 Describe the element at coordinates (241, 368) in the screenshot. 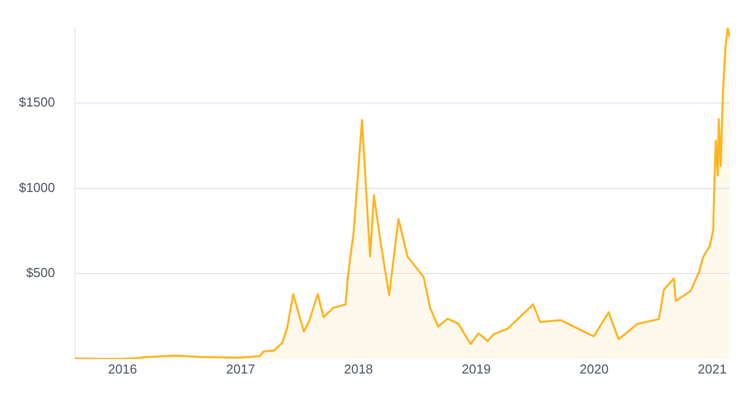

I see `x-tick-label: 2017` at that location.